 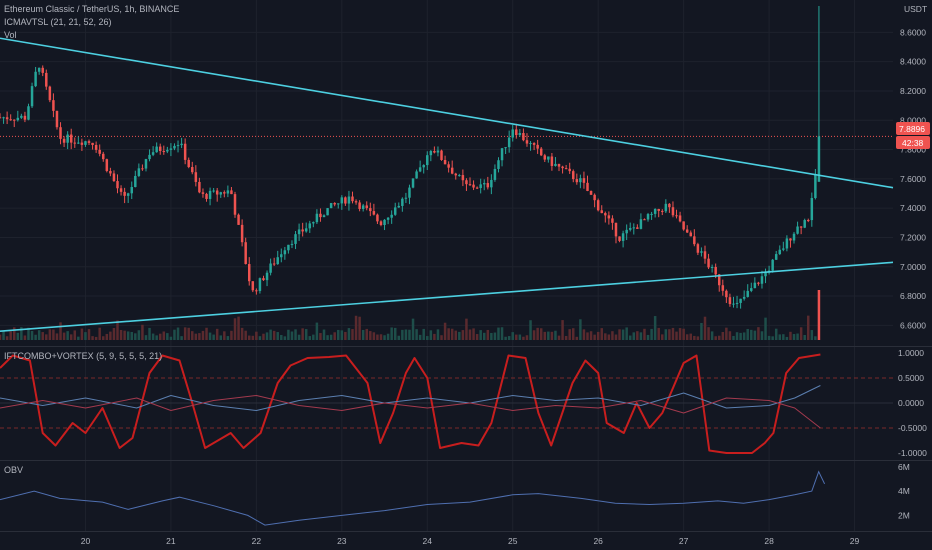 What do you see at coordinates (410, 315) in the screenshot?
I see `volume-bars` at bounding box center [410, 315].